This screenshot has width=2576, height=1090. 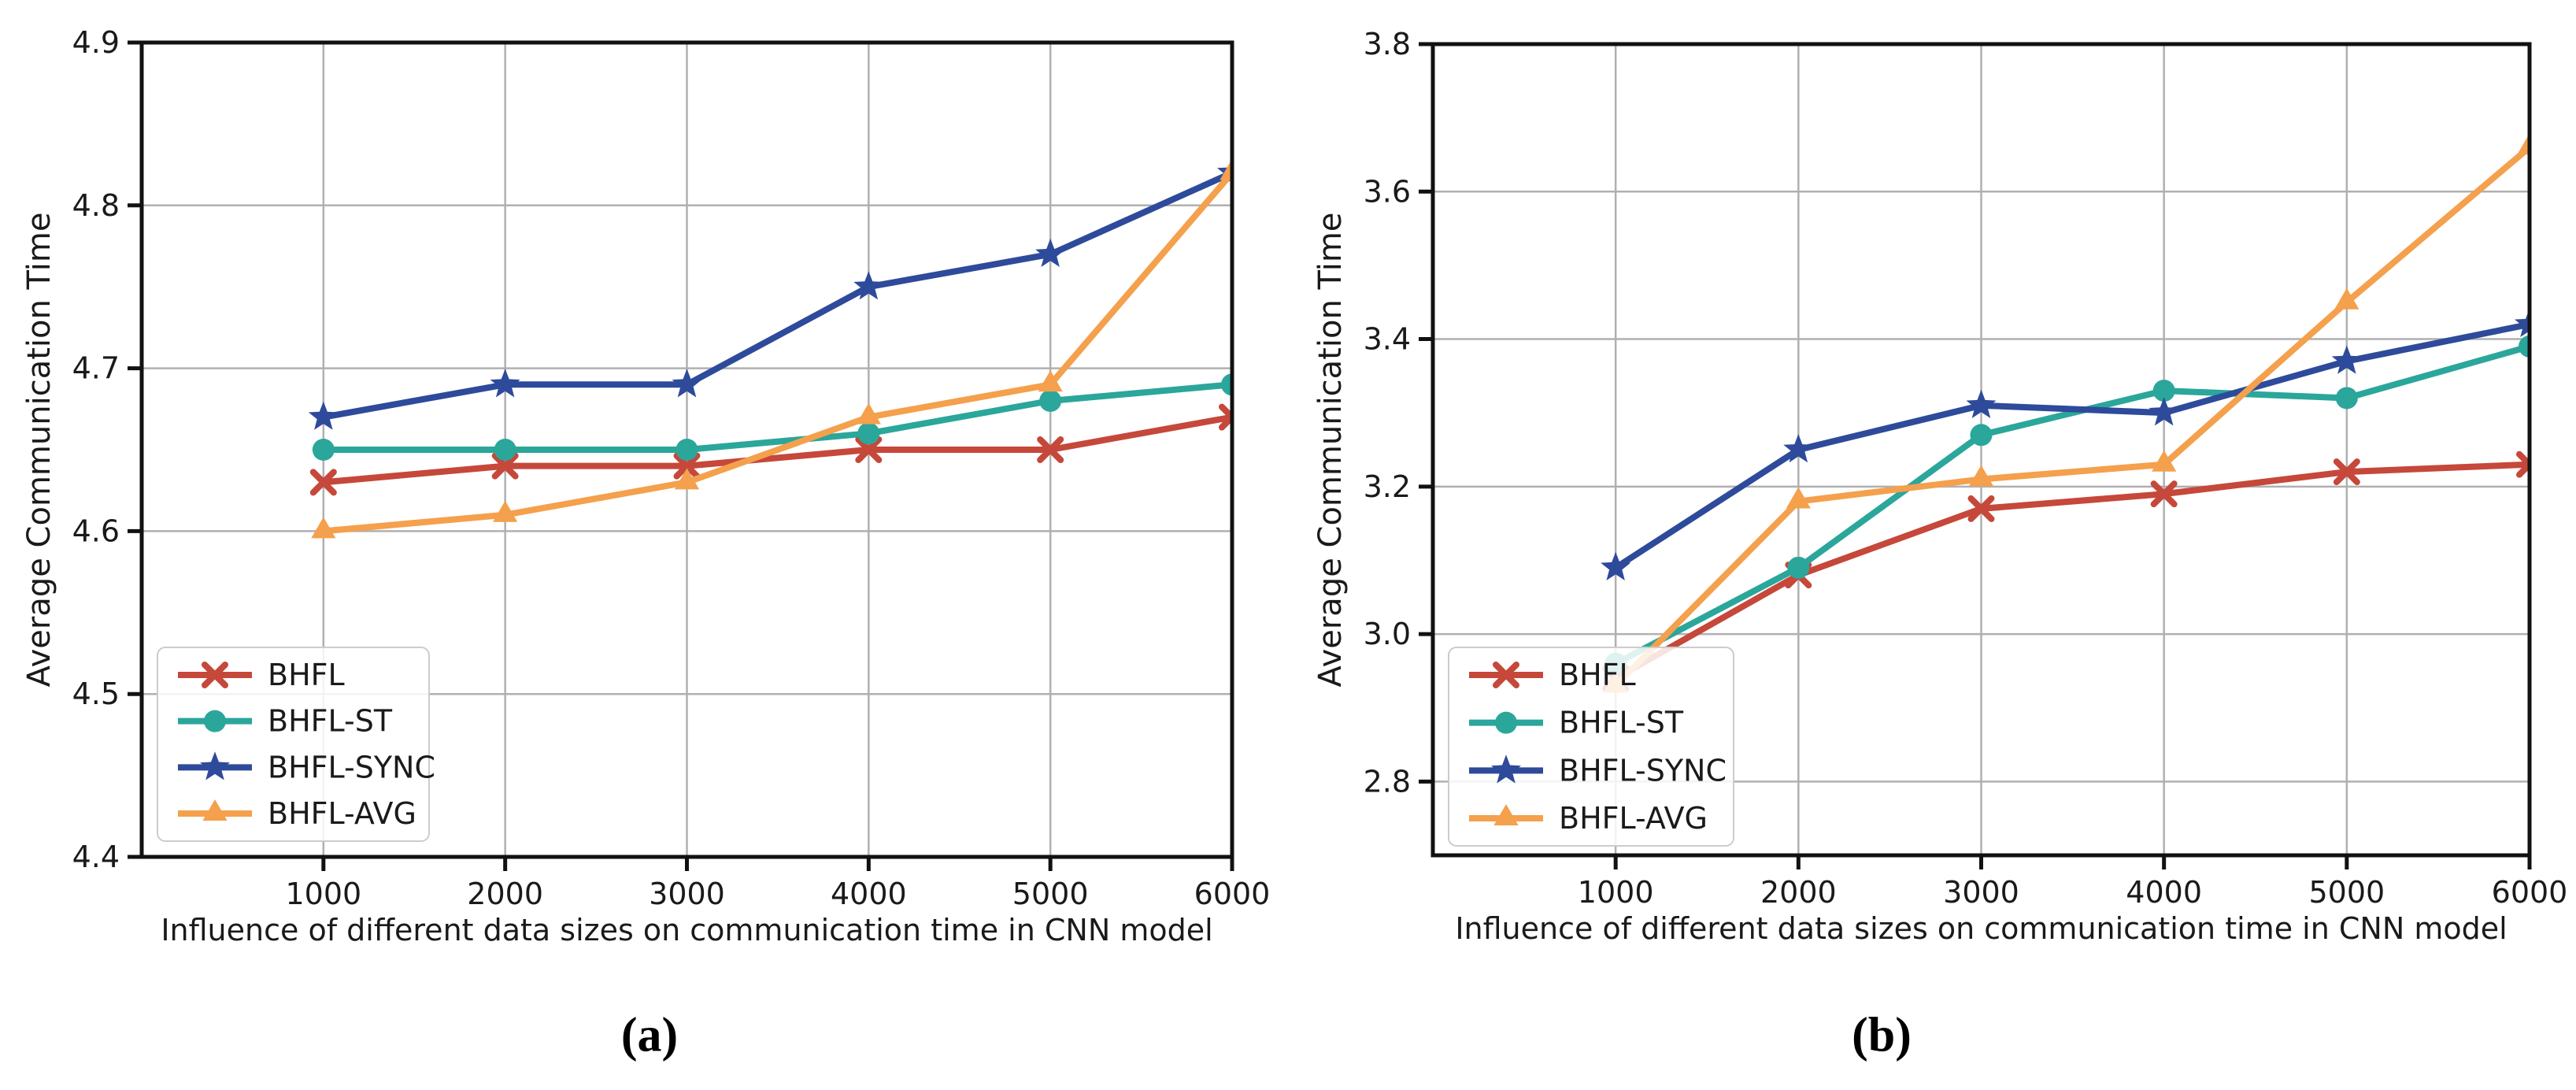 What do you see at coordinates (96, 42) in the screenshot?
I see `y-tick-label: 4.9` at bounding box center [96, 42].